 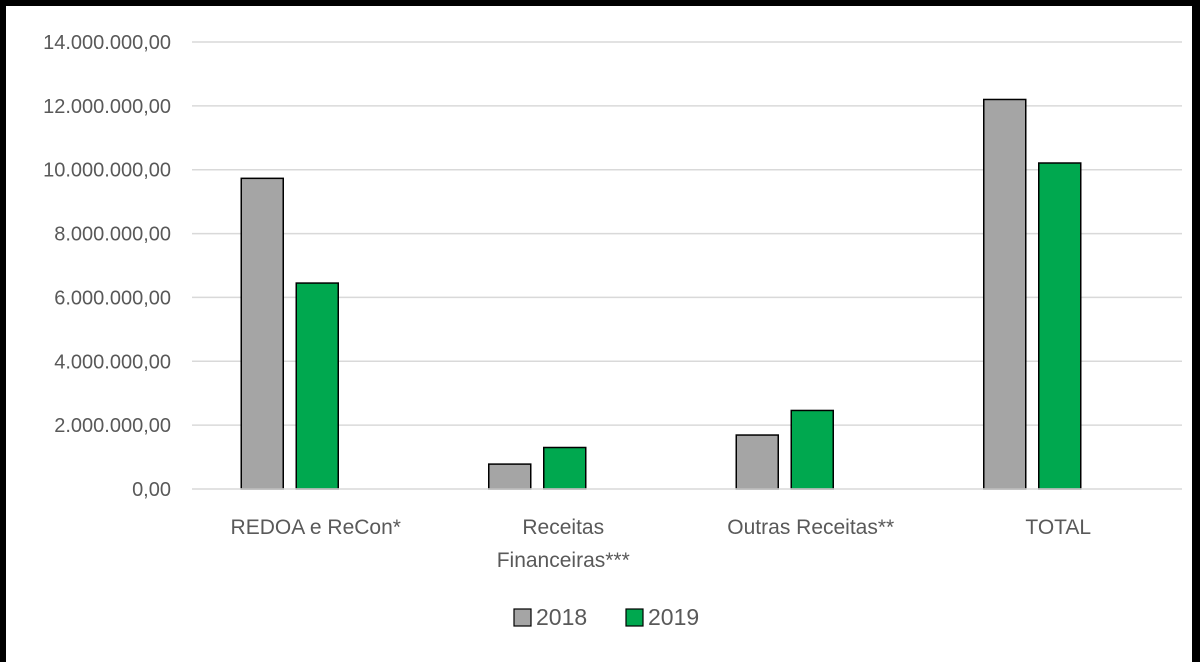 What do you see at coordinates (522, 617) in the screenshot?
I see `legend-swatch-2018` at bounding box center [522, 617].